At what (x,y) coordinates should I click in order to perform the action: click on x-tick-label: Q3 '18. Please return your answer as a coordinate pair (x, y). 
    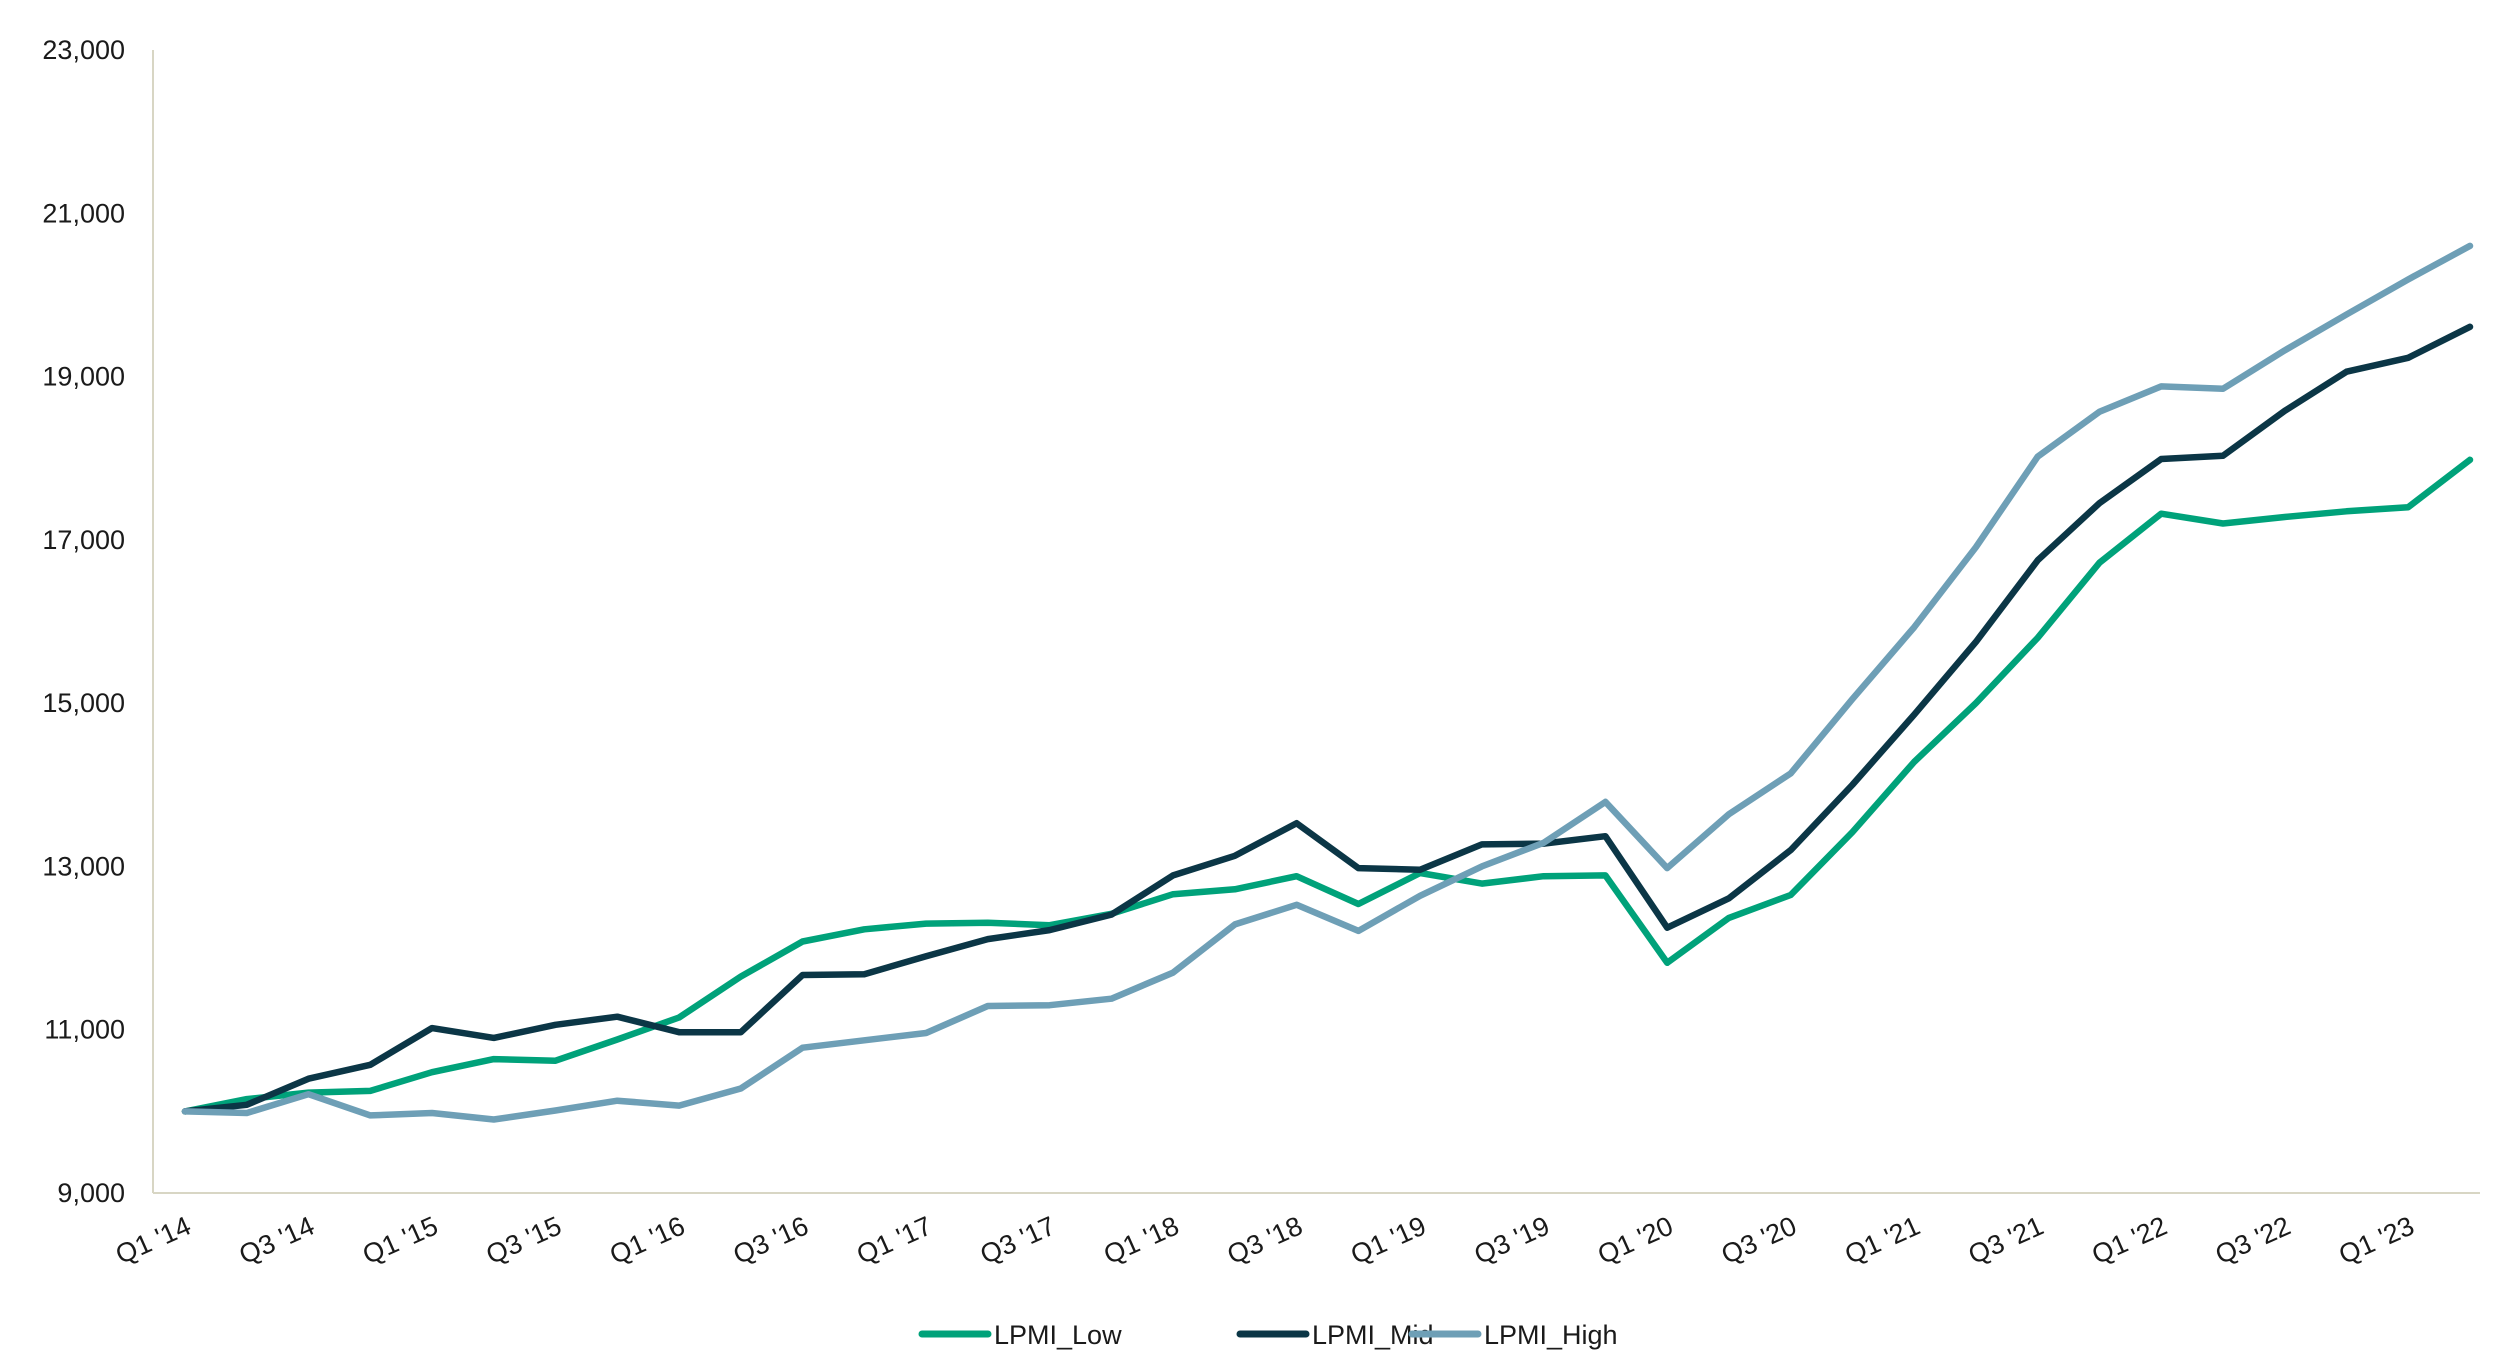
    Looking at the image, I should click on (1265, 1240).